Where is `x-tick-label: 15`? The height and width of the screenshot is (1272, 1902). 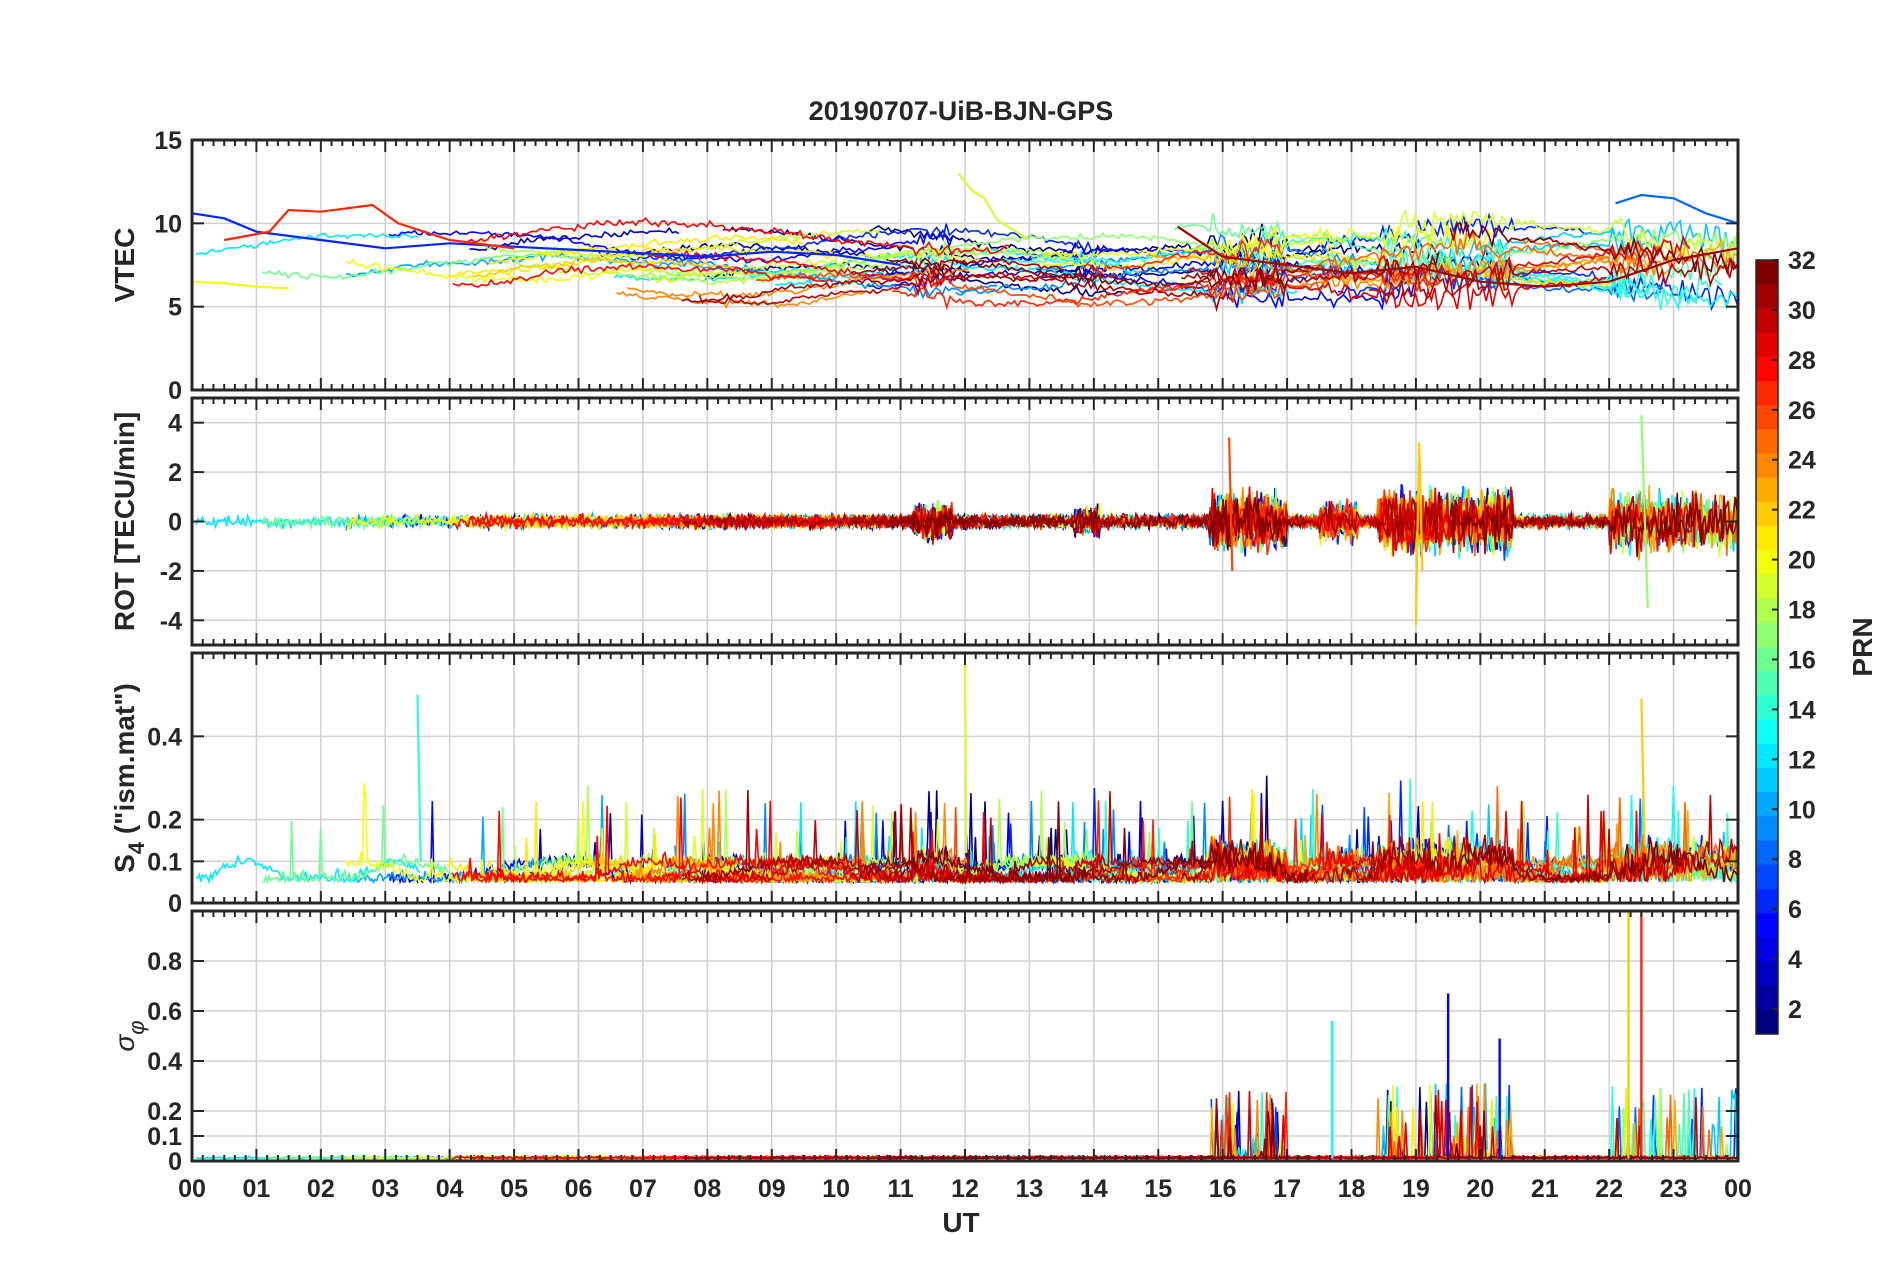
x-tick-label: 15 is located at coordinates (1158, 1189).